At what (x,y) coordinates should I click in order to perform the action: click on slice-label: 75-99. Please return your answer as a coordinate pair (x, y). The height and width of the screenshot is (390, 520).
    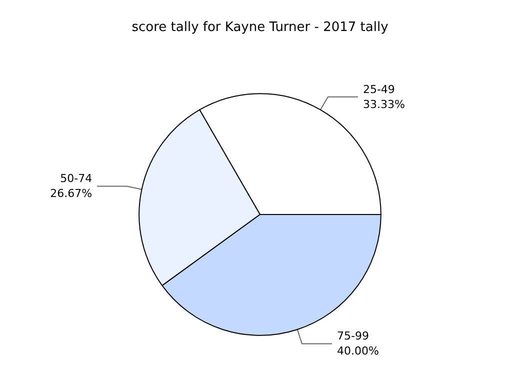
    Looking at the image, I should click on (352, 336).